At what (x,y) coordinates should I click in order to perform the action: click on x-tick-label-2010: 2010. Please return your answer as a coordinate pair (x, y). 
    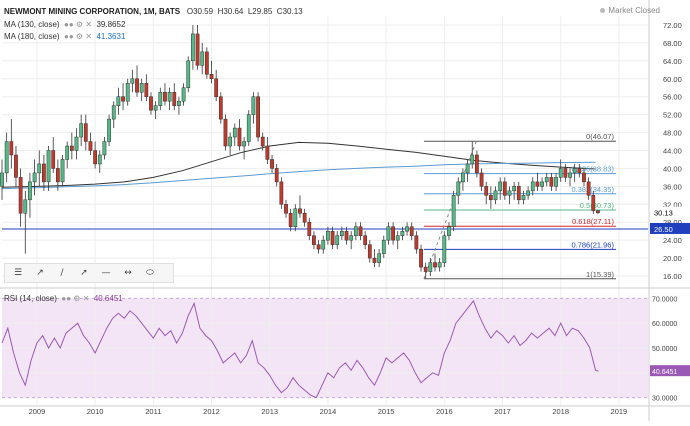
    Looking at the image, I should click on (95, 411).